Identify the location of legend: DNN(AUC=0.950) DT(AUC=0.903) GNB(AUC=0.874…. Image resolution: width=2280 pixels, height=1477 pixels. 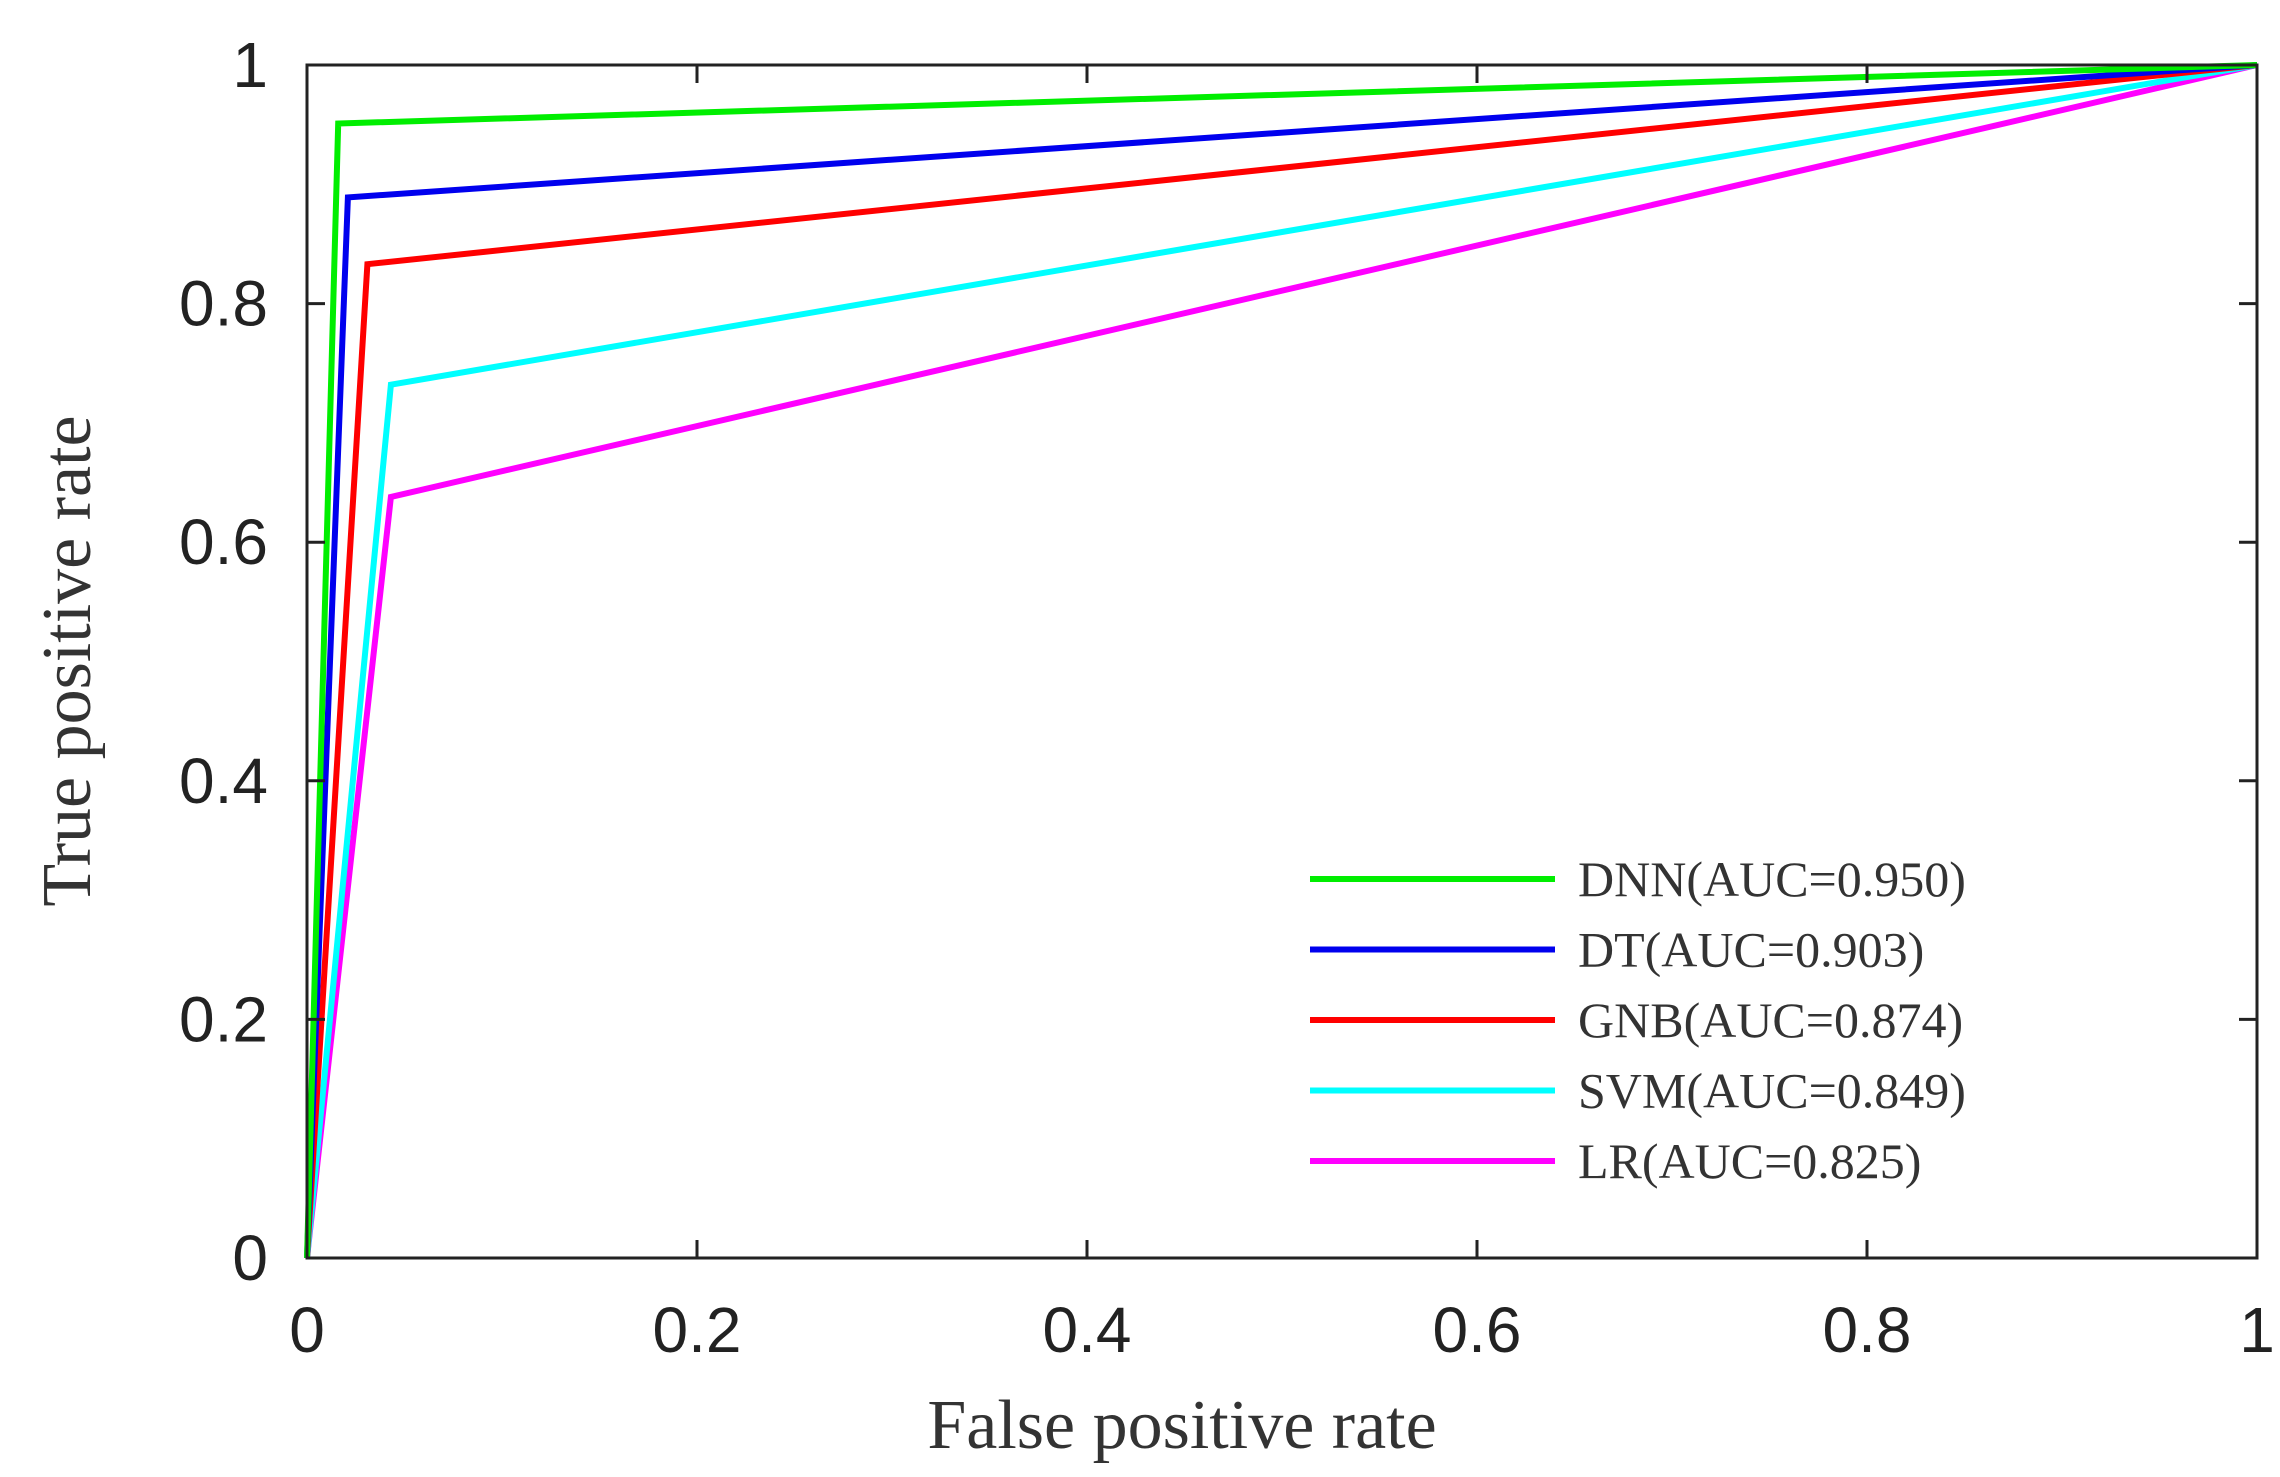
(1638, 1020).